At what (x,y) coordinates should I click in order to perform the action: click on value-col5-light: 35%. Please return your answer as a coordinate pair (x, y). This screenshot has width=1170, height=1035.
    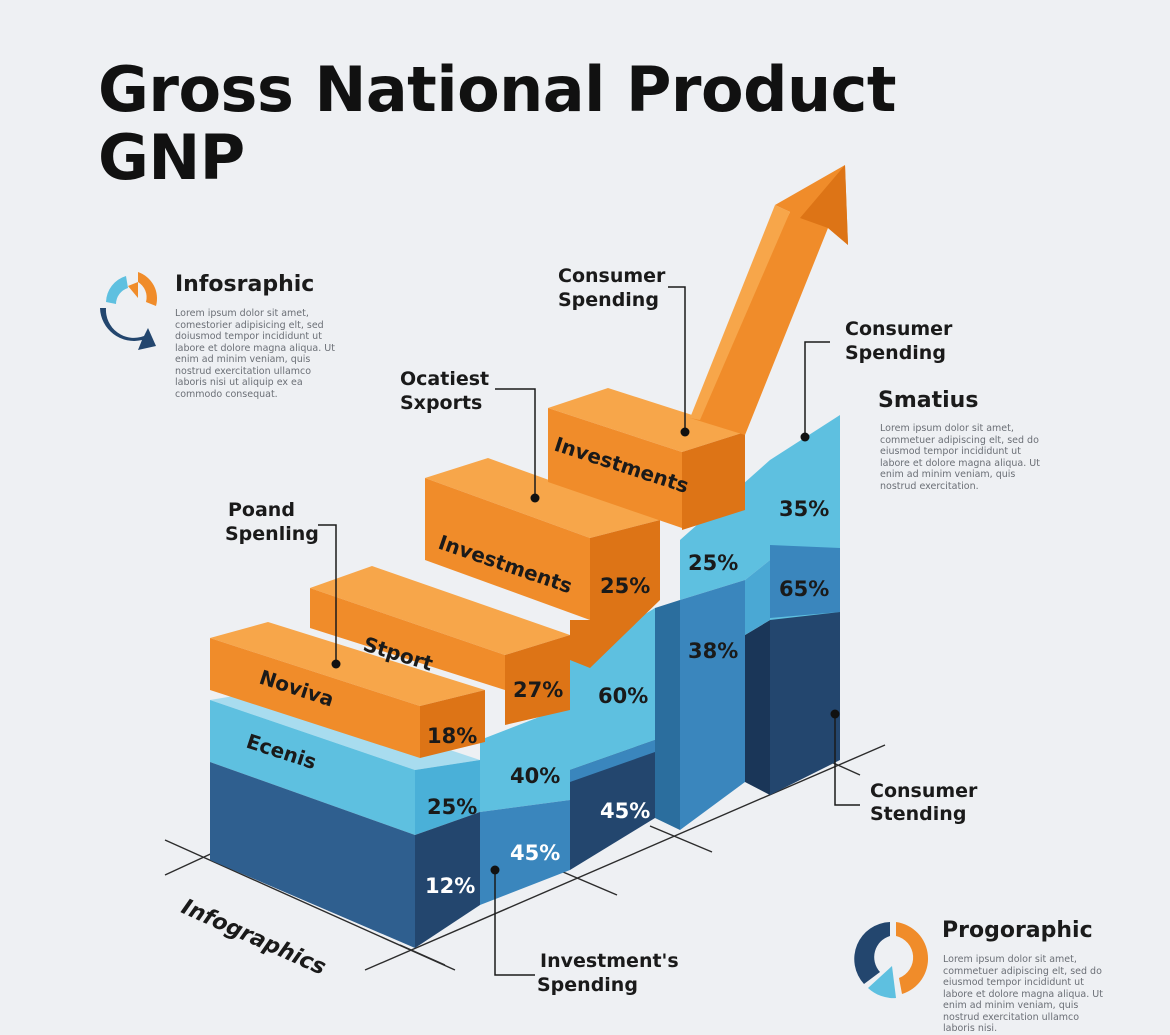
    Looking at the image, I should click on (804, 509).